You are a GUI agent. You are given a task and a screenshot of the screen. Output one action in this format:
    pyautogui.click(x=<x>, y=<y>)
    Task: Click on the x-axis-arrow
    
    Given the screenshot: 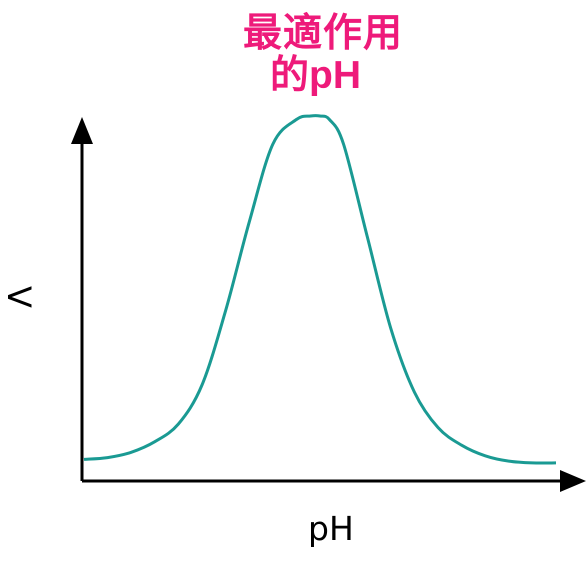 What is the action you would take?
    pyautogui.click(x=573, y=481)
    